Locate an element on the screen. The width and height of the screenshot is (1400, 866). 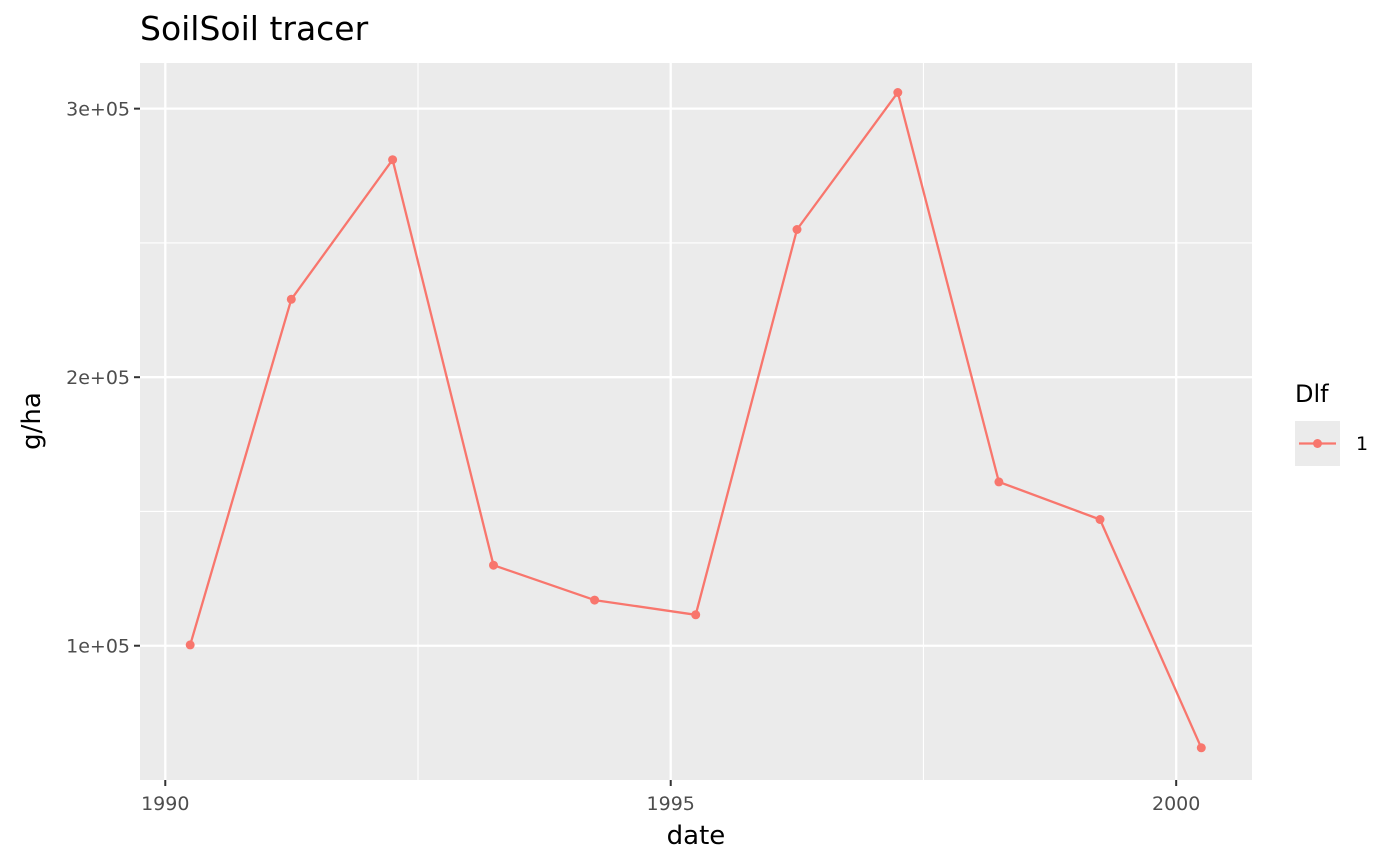
x-tick-label: 1995 is located at coordinates (671, 804).